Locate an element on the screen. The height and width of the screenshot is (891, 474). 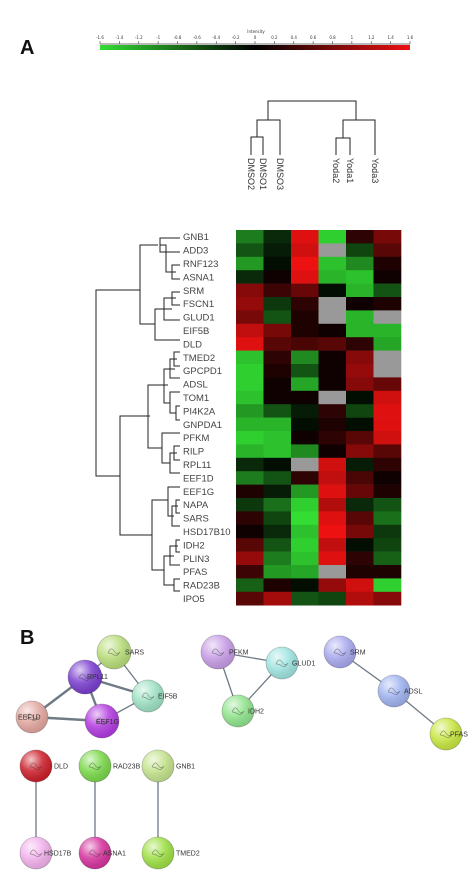
network-node: SRM is located at coordinates (344, 652).